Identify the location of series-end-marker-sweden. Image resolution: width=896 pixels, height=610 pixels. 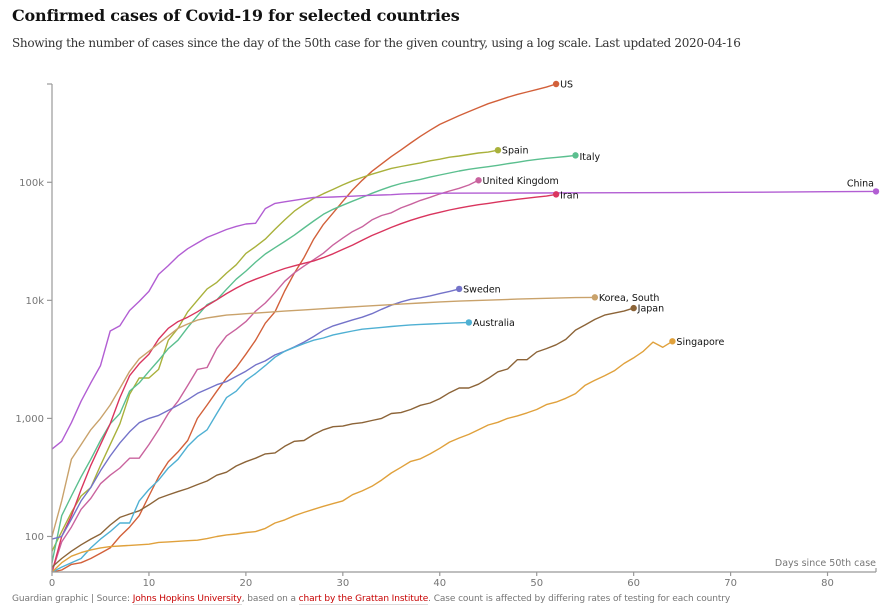
(459, 289).